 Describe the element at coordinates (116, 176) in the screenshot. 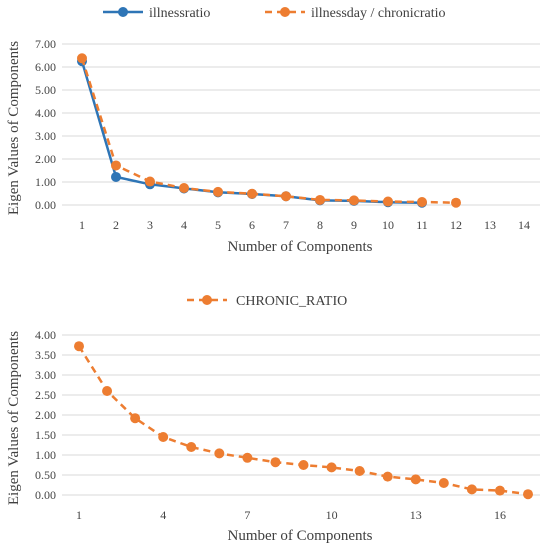

I see `data-point-illnessratio` at that location.